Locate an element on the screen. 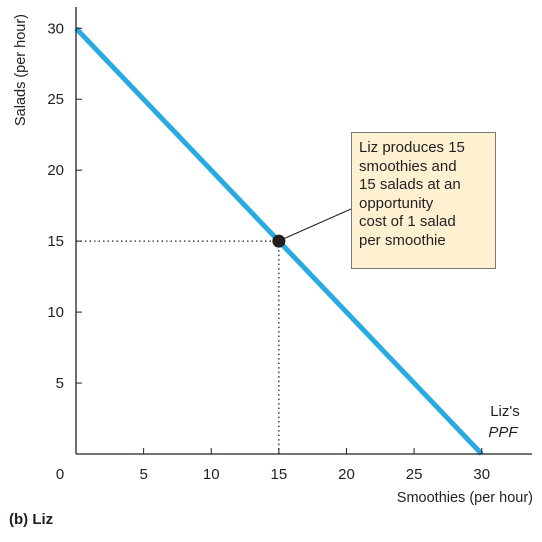 This screenshot has height=542, width=542. ppf-label-line2: PPF is located at coordinates (503, 432).